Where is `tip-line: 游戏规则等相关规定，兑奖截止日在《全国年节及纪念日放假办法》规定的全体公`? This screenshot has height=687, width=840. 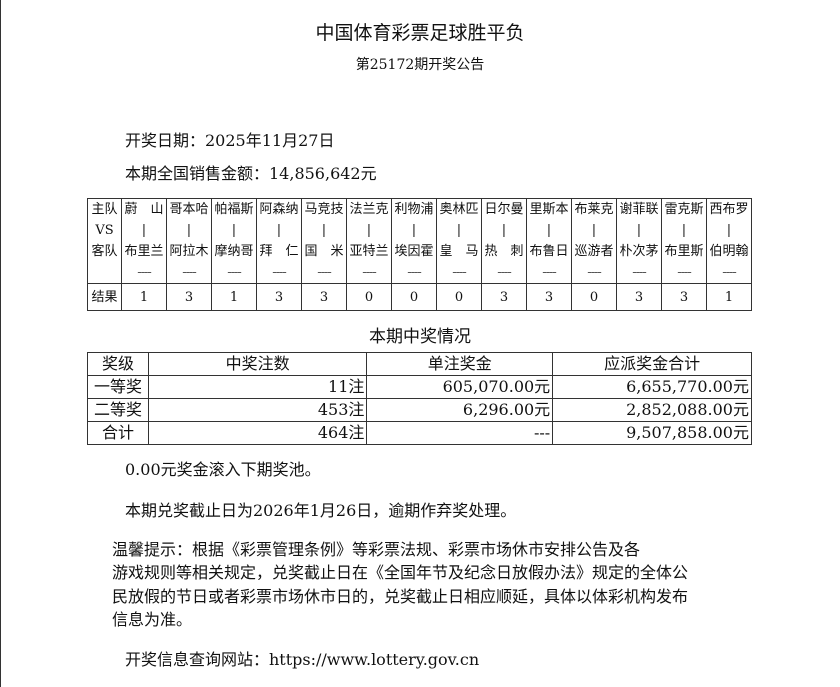 tip-line: 游戏规则等相关规定，兑奖截止日在《全国年节及纪念日放假办法》规定的全体公 is located at coordinates (400, 572).